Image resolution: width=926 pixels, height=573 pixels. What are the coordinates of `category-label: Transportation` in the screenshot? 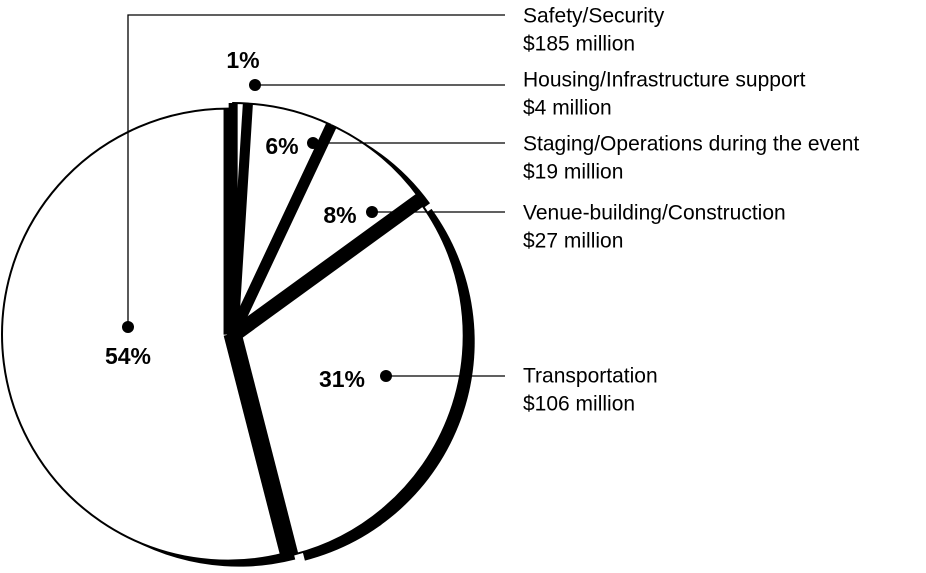 It's located at (590, 376).